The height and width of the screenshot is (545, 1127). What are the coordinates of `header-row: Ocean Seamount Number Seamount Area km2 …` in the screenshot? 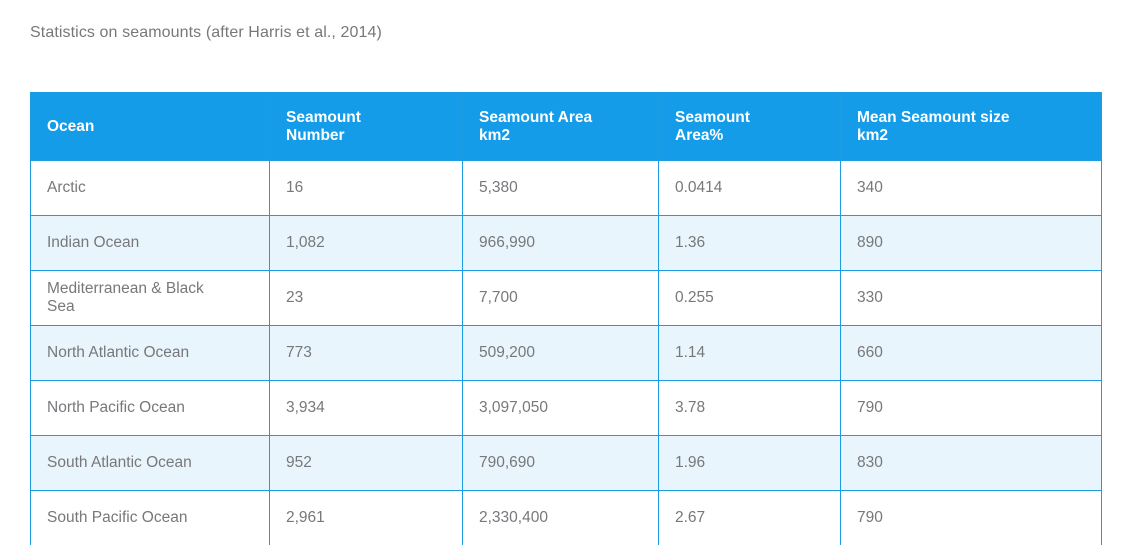 It's located at (566, 126).